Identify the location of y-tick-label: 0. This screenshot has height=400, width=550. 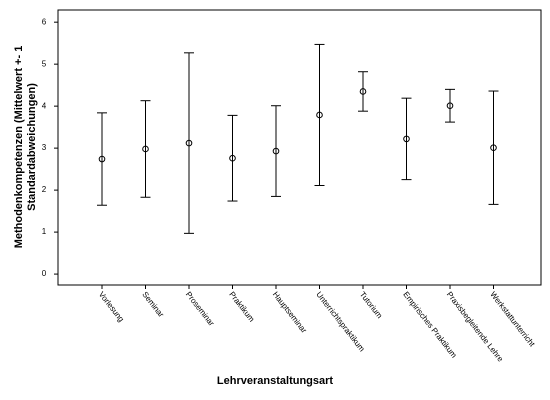
(44, 273).